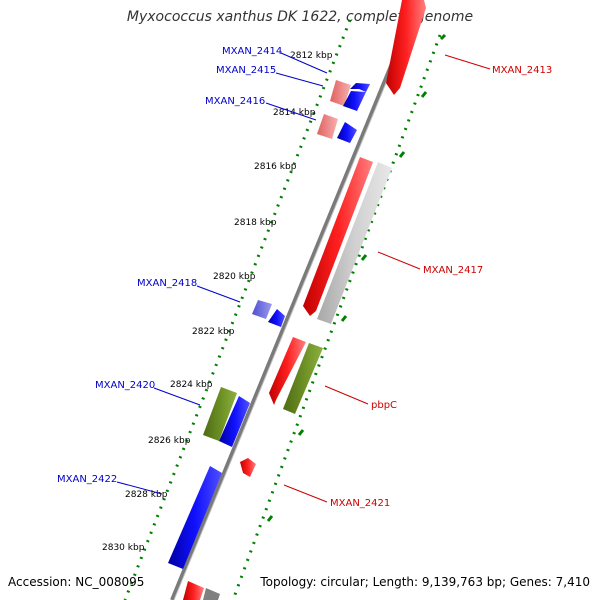  I want to click on kbp-tick-label: 2826 kbp, so click(169, 441).